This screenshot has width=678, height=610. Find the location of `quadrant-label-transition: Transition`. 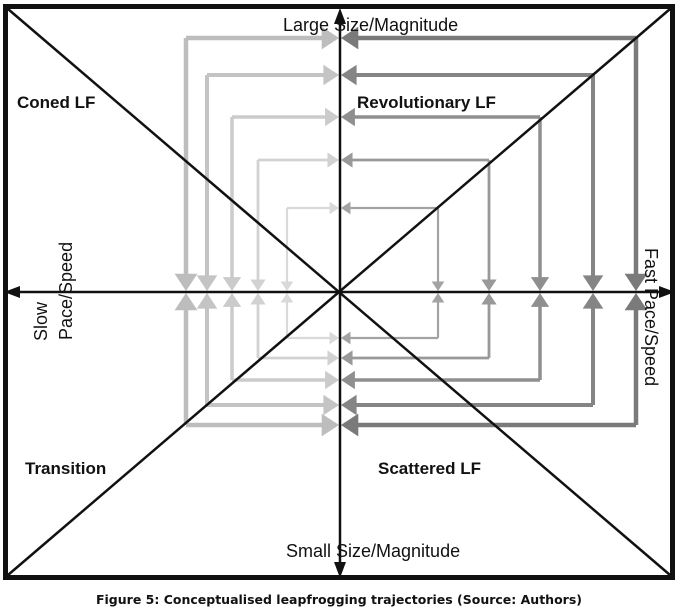

quadrant-label-transition: Transition is located at coordinates (65, 468).